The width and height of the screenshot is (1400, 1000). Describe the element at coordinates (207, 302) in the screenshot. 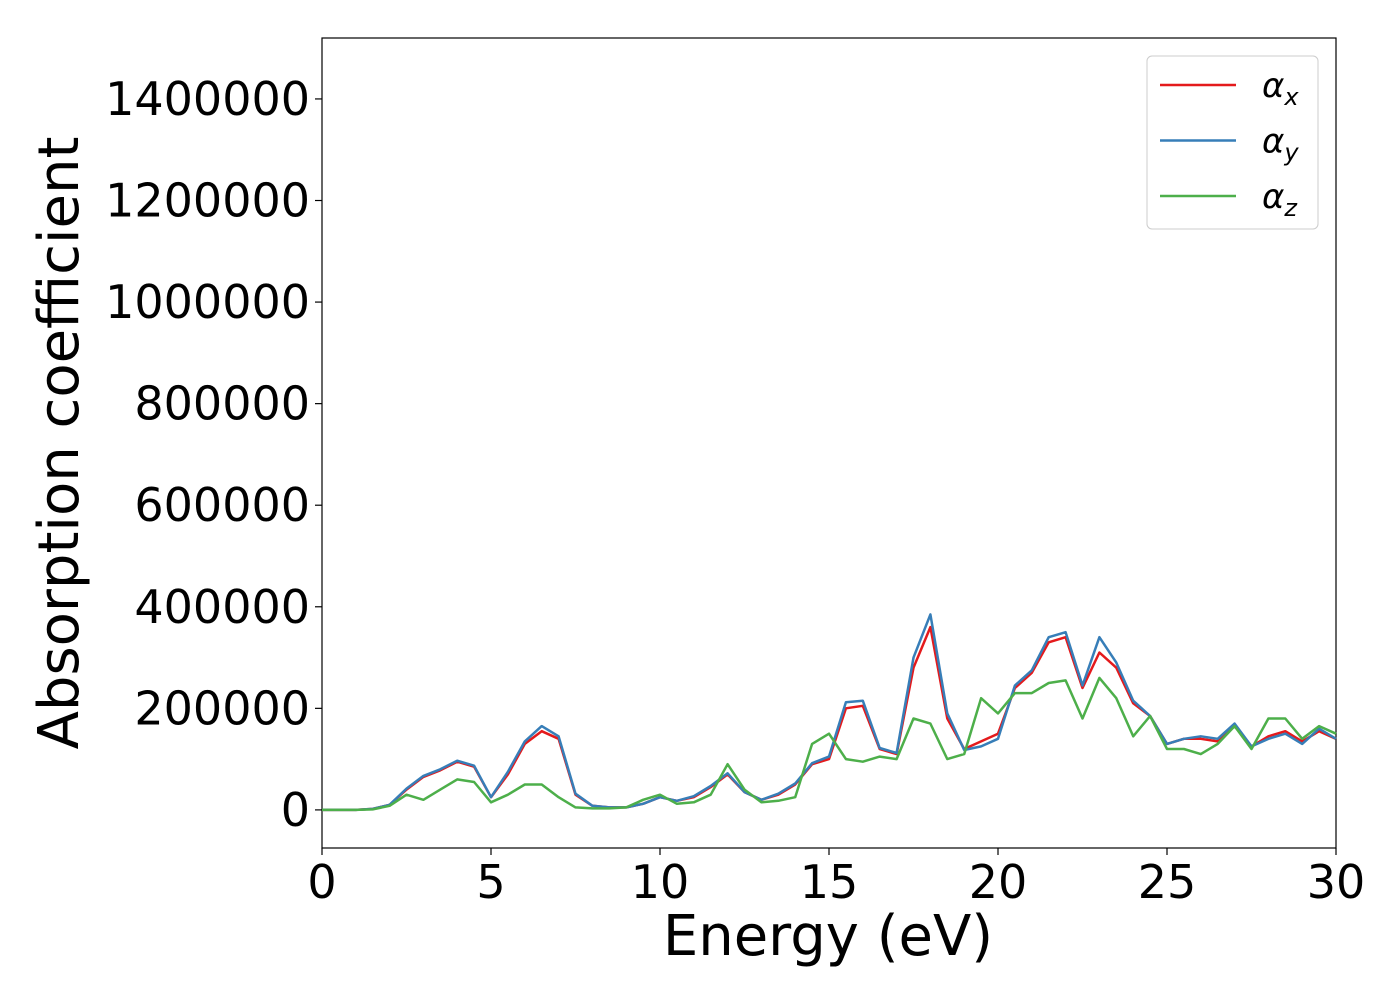

I see `y-tick-label: 1000000` at that location.